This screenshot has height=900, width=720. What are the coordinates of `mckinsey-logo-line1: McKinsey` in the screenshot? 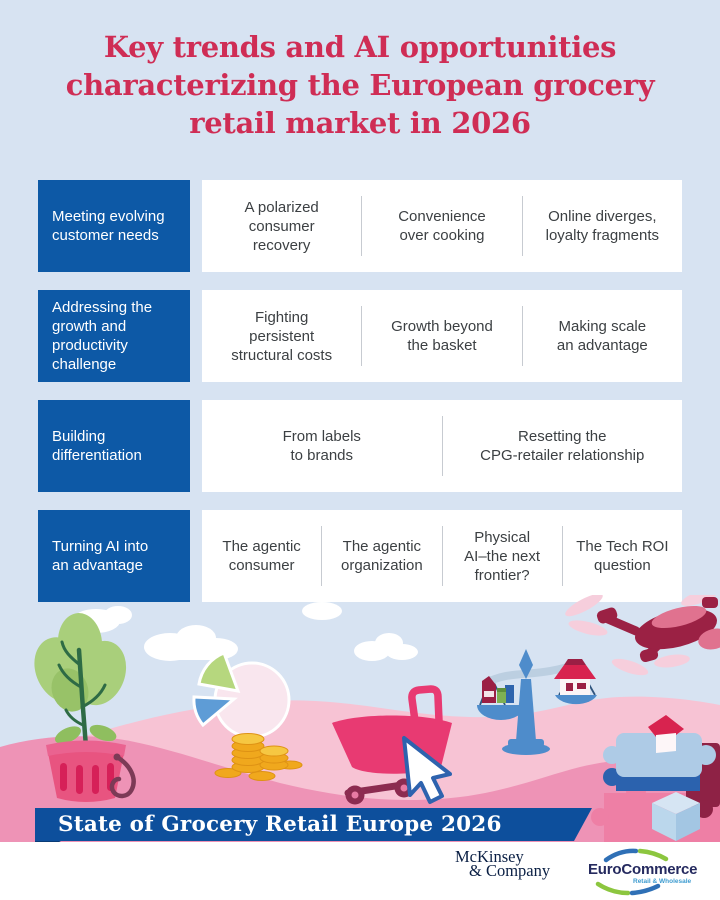 It's located at (489, 856).